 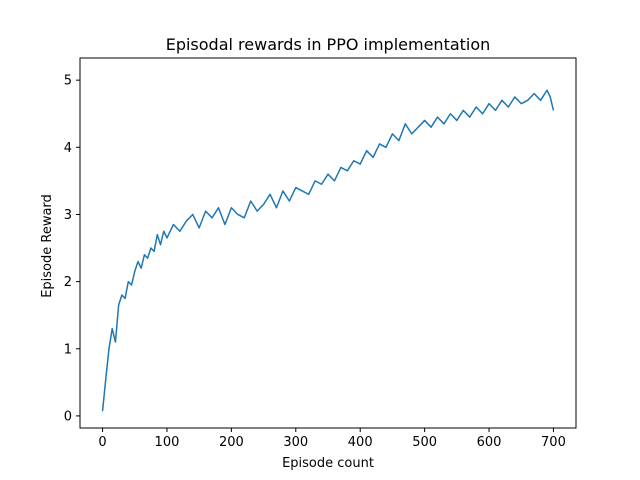 I want to click on y-tick-label: 2, so click(x=68, y=282).